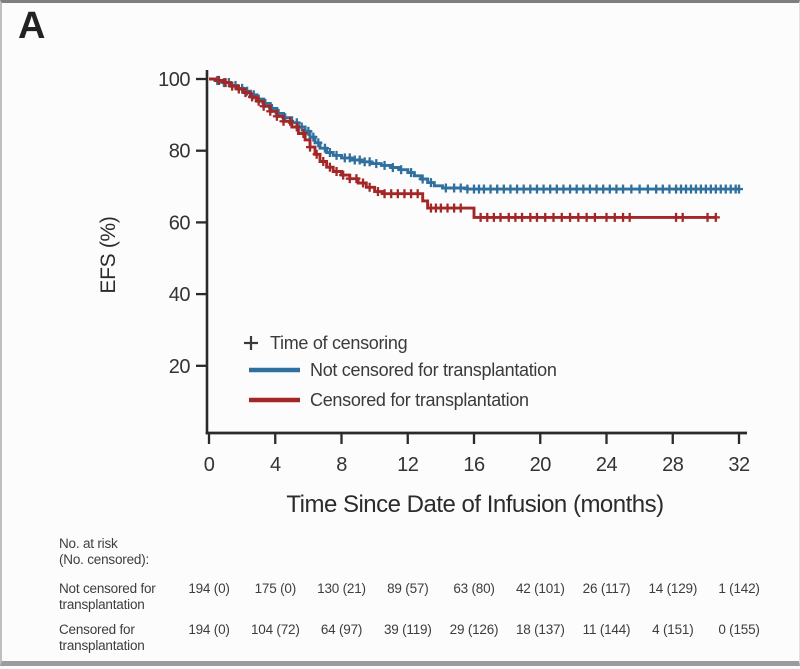 The width and height of the screenshot is (800, 669). What do you see at coordinates (88, 543) in the screenshot?
I see `risk-table-header-line1: No. at risk` at bounding box center [88, 543].